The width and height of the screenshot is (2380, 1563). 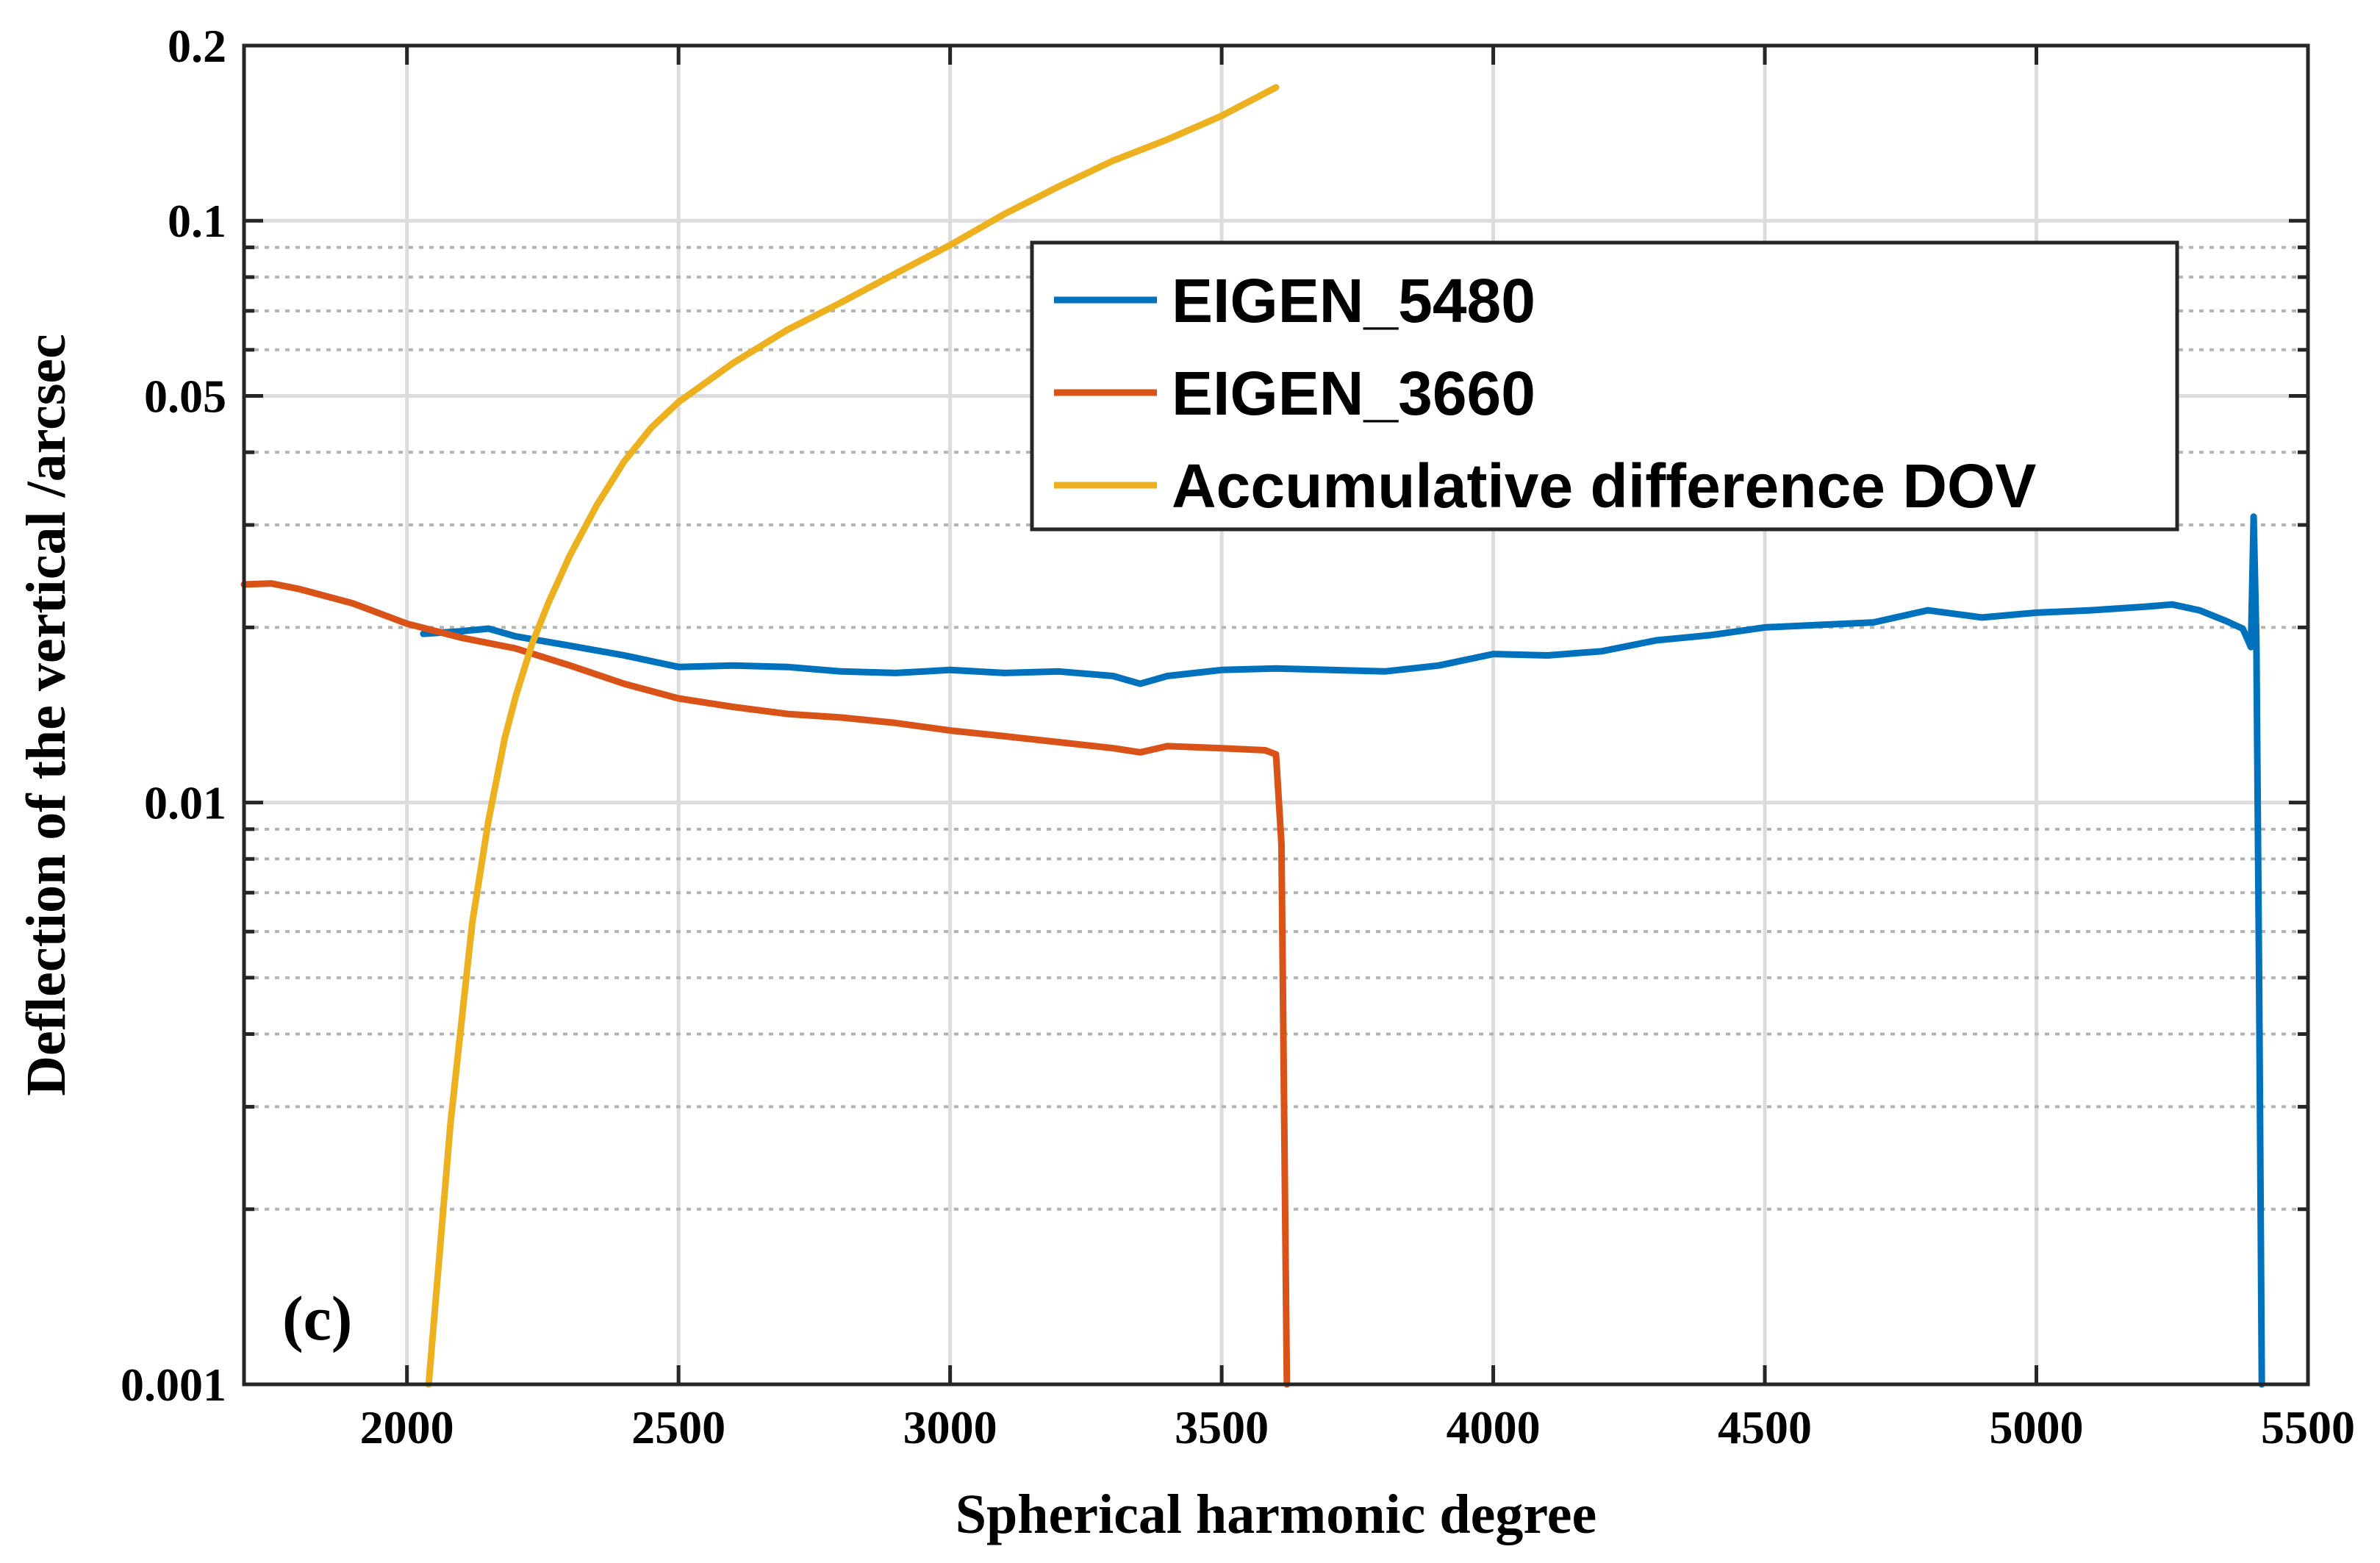 I want to click on x-tick-label: 3000, so click(x=950, y=1427).